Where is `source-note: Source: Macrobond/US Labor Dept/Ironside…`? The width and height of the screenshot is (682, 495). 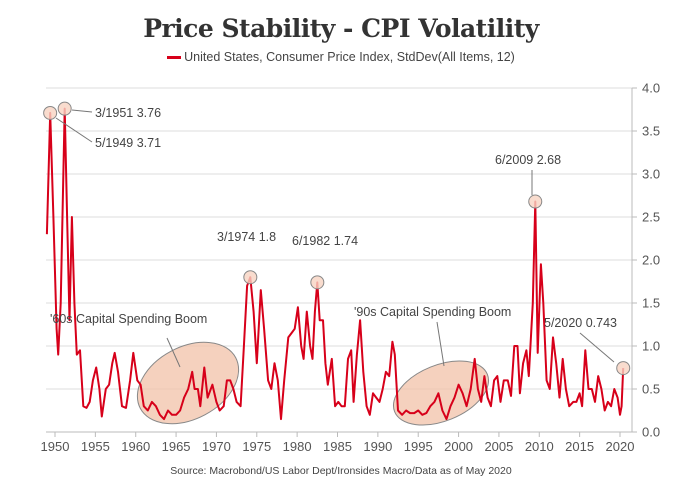 source-note: Source: Macrobond/US Labor Dept/Ironside… is located at coordinates (341, 471).